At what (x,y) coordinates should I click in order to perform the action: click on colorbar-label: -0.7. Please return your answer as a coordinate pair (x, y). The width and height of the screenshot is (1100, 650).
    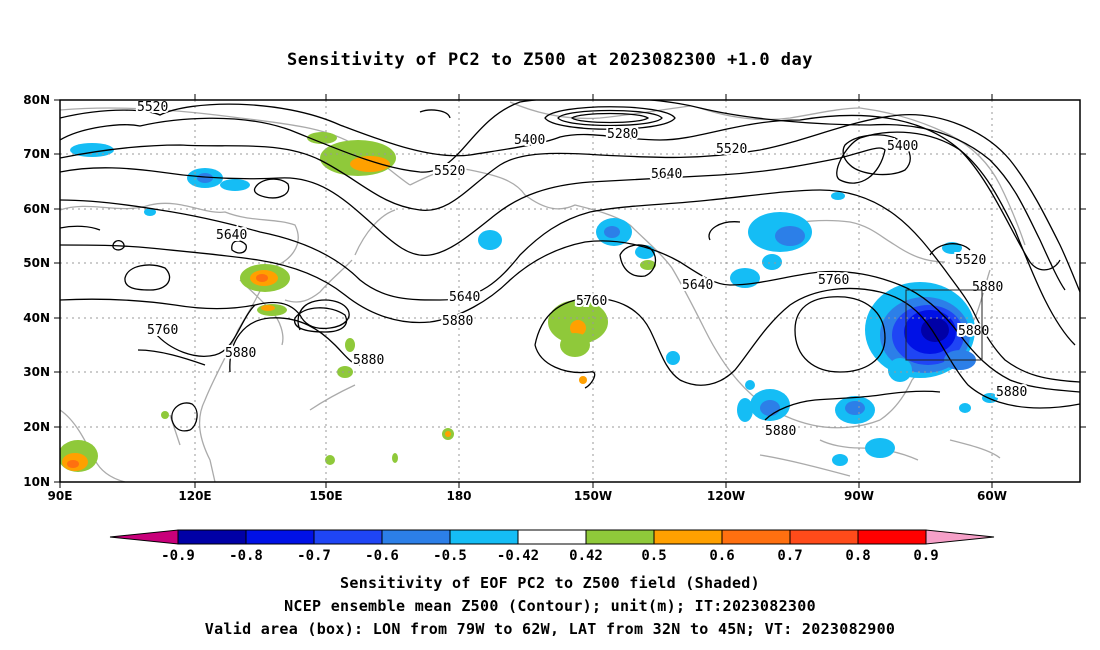
    Looking at the image, I should click on (314, 556).